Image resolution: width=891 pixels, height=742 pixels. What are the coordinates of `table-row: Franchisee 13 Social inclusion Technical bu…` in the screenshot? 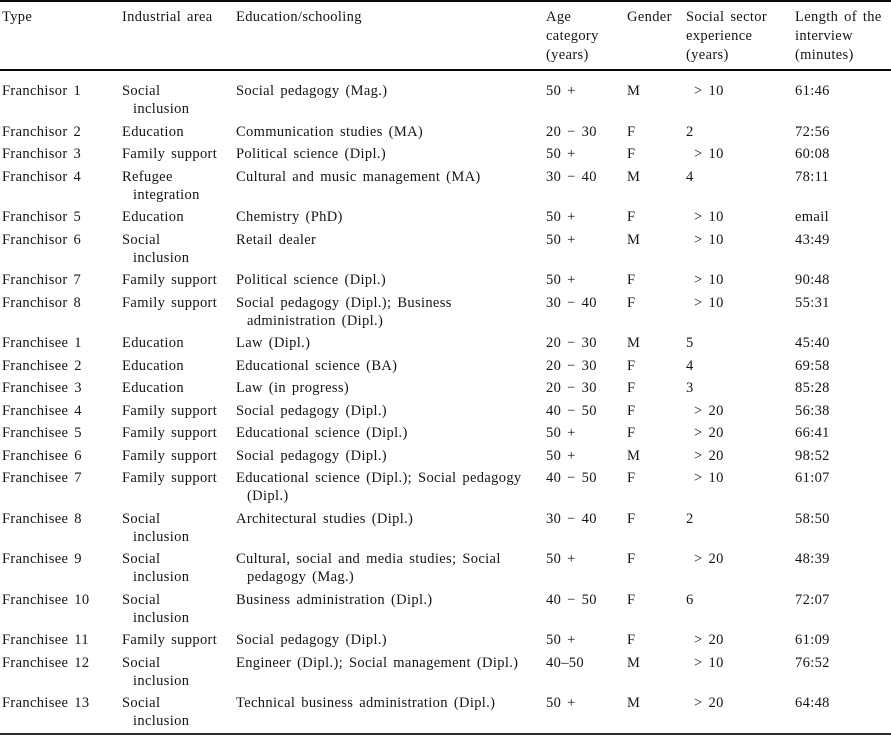 It's located at (445, 713).